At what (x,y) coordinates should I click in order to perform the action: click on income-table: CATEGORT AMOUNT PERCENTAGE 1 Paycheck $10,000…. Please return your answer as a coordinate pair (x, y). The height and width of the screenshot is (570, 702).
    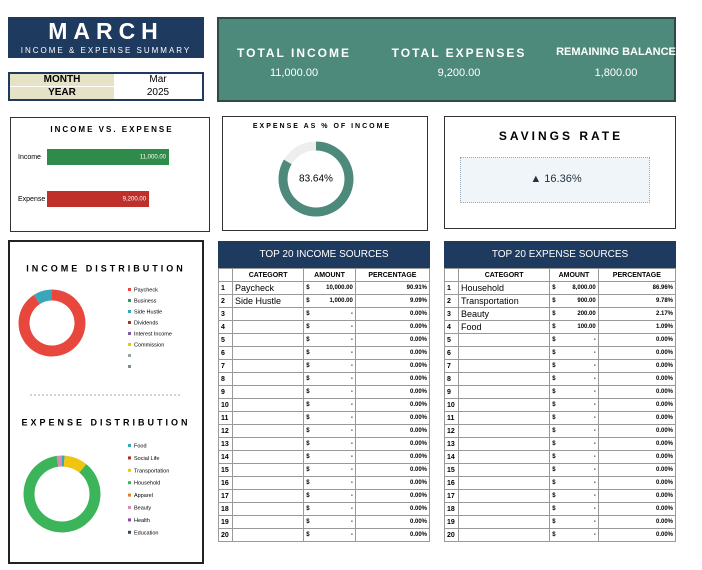
    Looking at the image, I should click on (324, 405).